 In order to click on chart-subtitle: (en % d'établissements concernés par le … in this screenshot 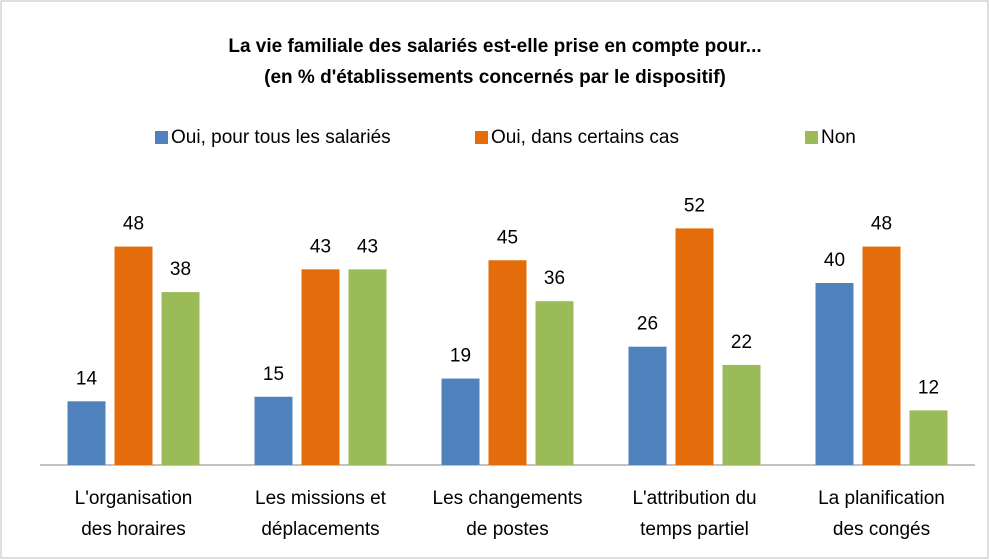, I will do `click(495, 77)`.